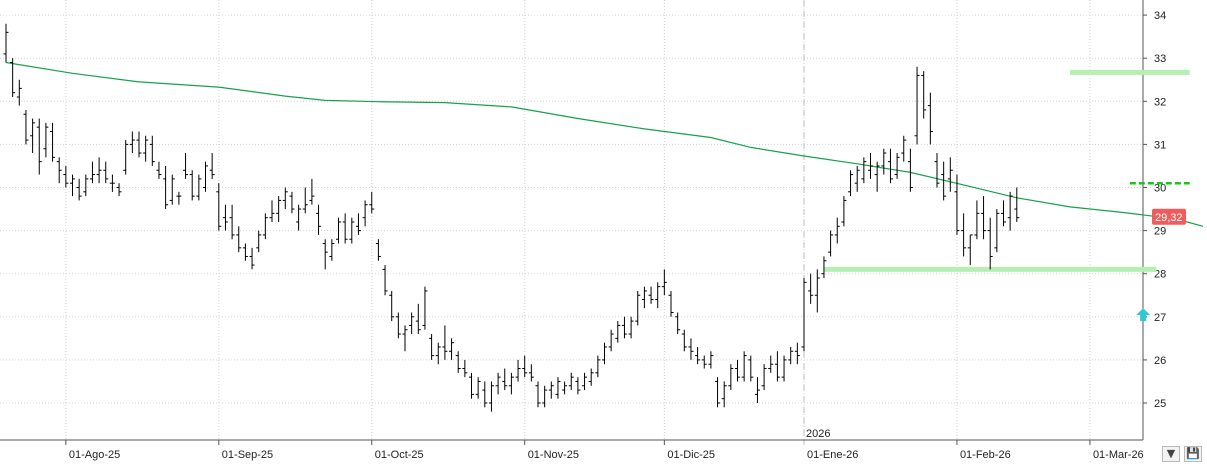 Image resolution: width=1207 pixels, height=464 pixels. What do you see at coordinates (1160, 16) in the screenshot?
I see `y-tick-label: 34` at bounding box center [1160, 16].